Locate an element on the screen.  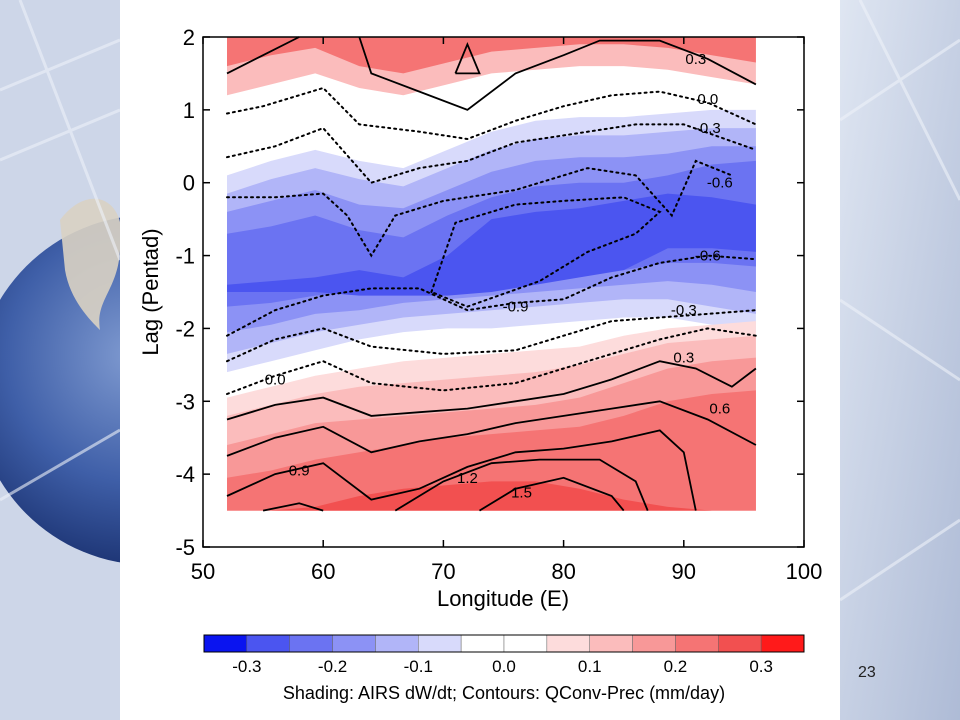
x-tick-label: 80 is located at coordinates (563, 571).